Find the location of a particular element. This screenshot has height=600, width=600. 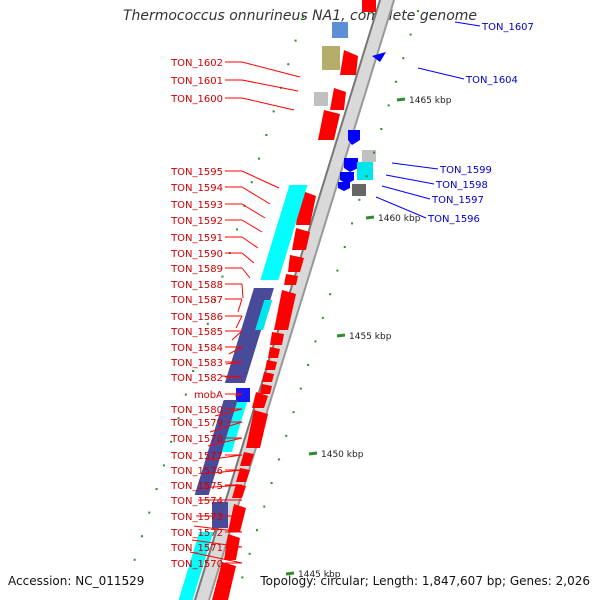

forward-gene-label: TON_1570 is located at coordinates (196, 564).